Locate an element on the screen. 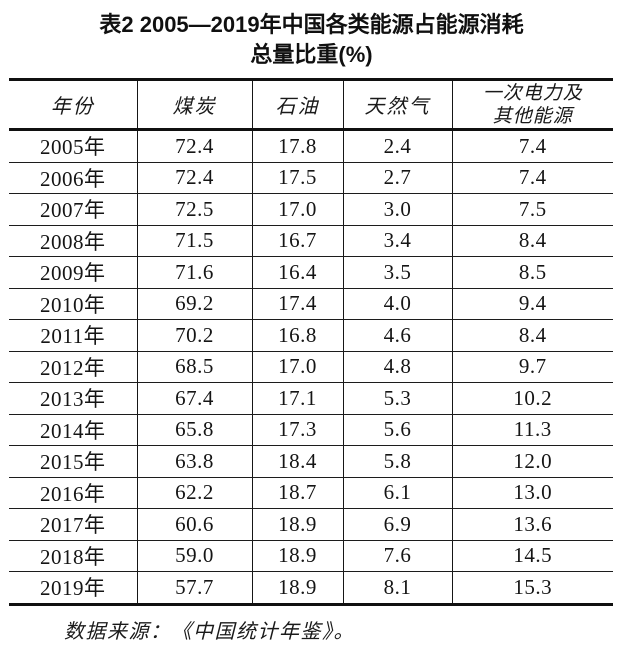 The height and width of the screenshot is (652, 623). table-row: 2016年 62.2 18.7 6.1 13.0 is located at coordinates (311, 493).